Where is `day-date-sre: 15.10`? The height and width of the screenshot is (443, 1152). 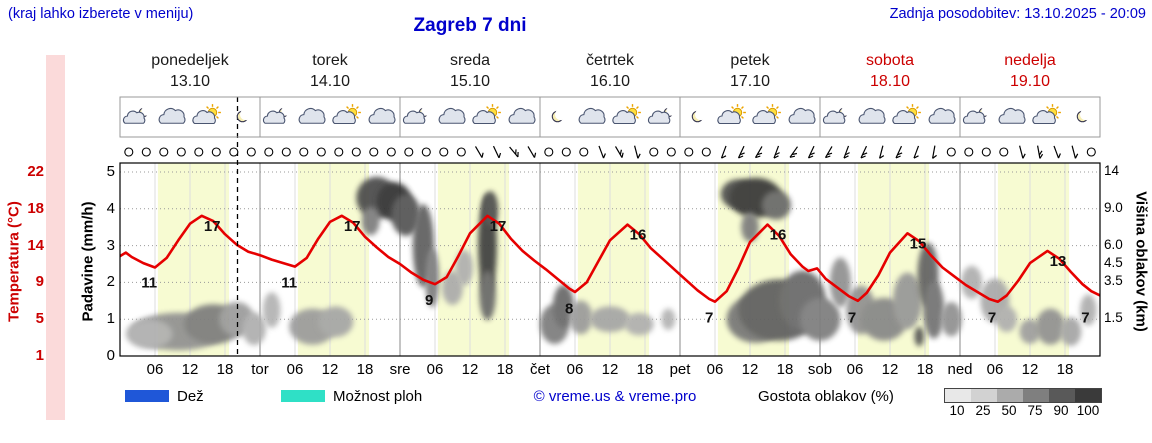
day-date-sre: 15.10 is located at coordinates (470, 81).